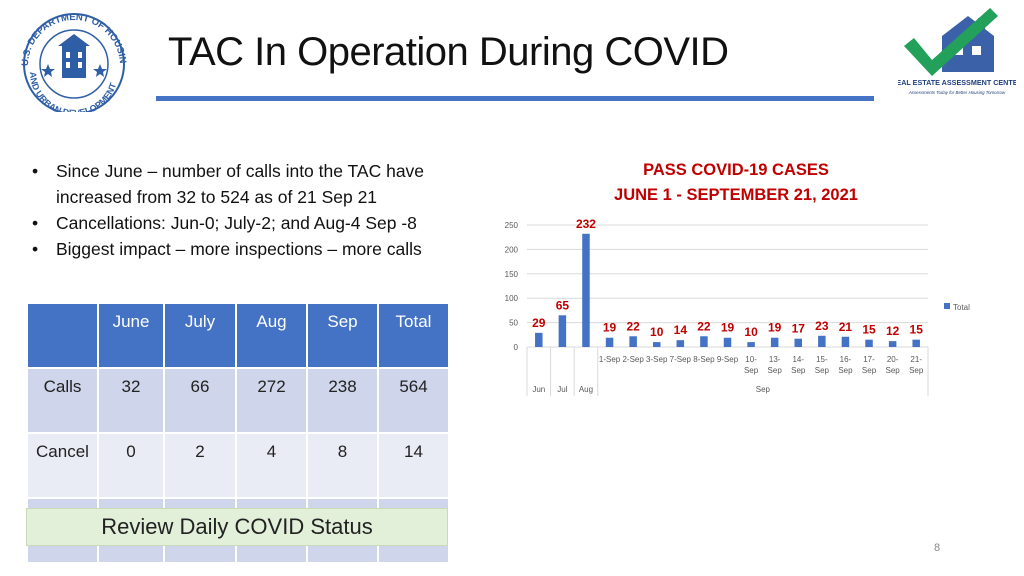  What do you see at coordinates (539, 323) in the screenshot?
I see `data-label: 29` at bounding box center [539, 323].